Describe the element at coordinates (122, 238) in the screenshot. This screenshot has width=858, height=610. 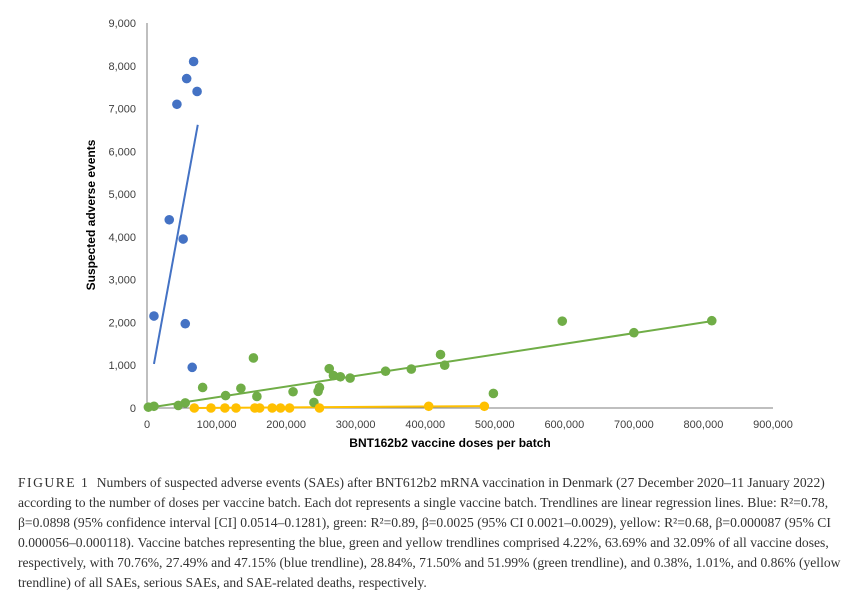
I see `y-tick-label: 4,000` at that location.